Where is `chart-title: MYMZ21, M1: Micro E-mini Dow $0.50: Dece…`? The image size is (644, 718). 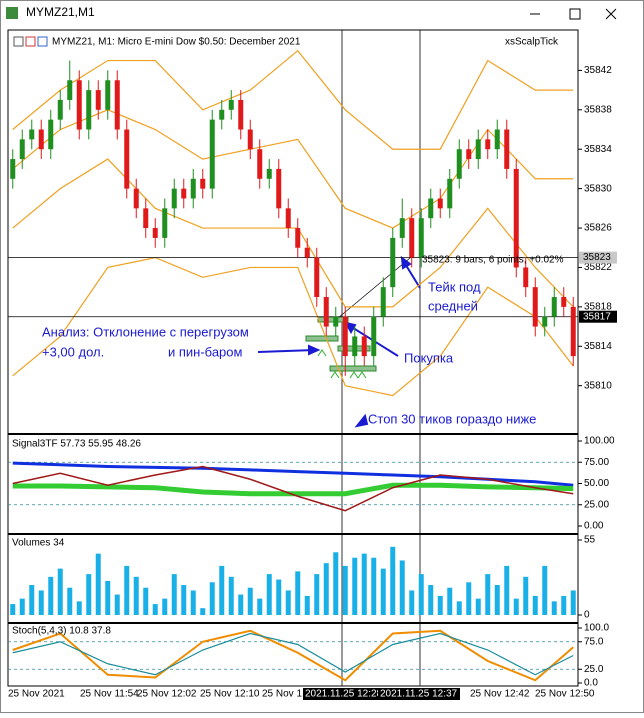 chart-title: MYMZ21, M1: Micro E-mini Dow $0.50: Dece… is located at coordinates (176, 42).